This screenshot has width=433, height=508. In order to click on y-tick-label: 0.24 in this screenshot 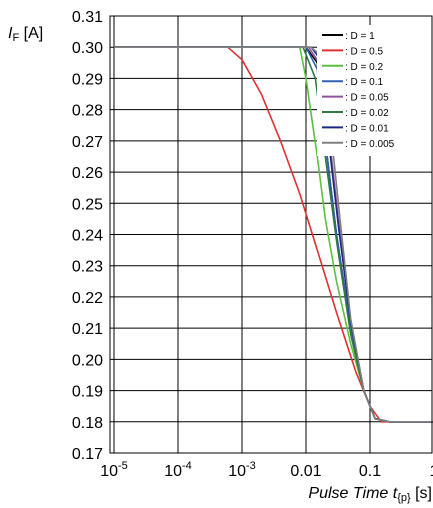, I will do `click(87, 236)`.